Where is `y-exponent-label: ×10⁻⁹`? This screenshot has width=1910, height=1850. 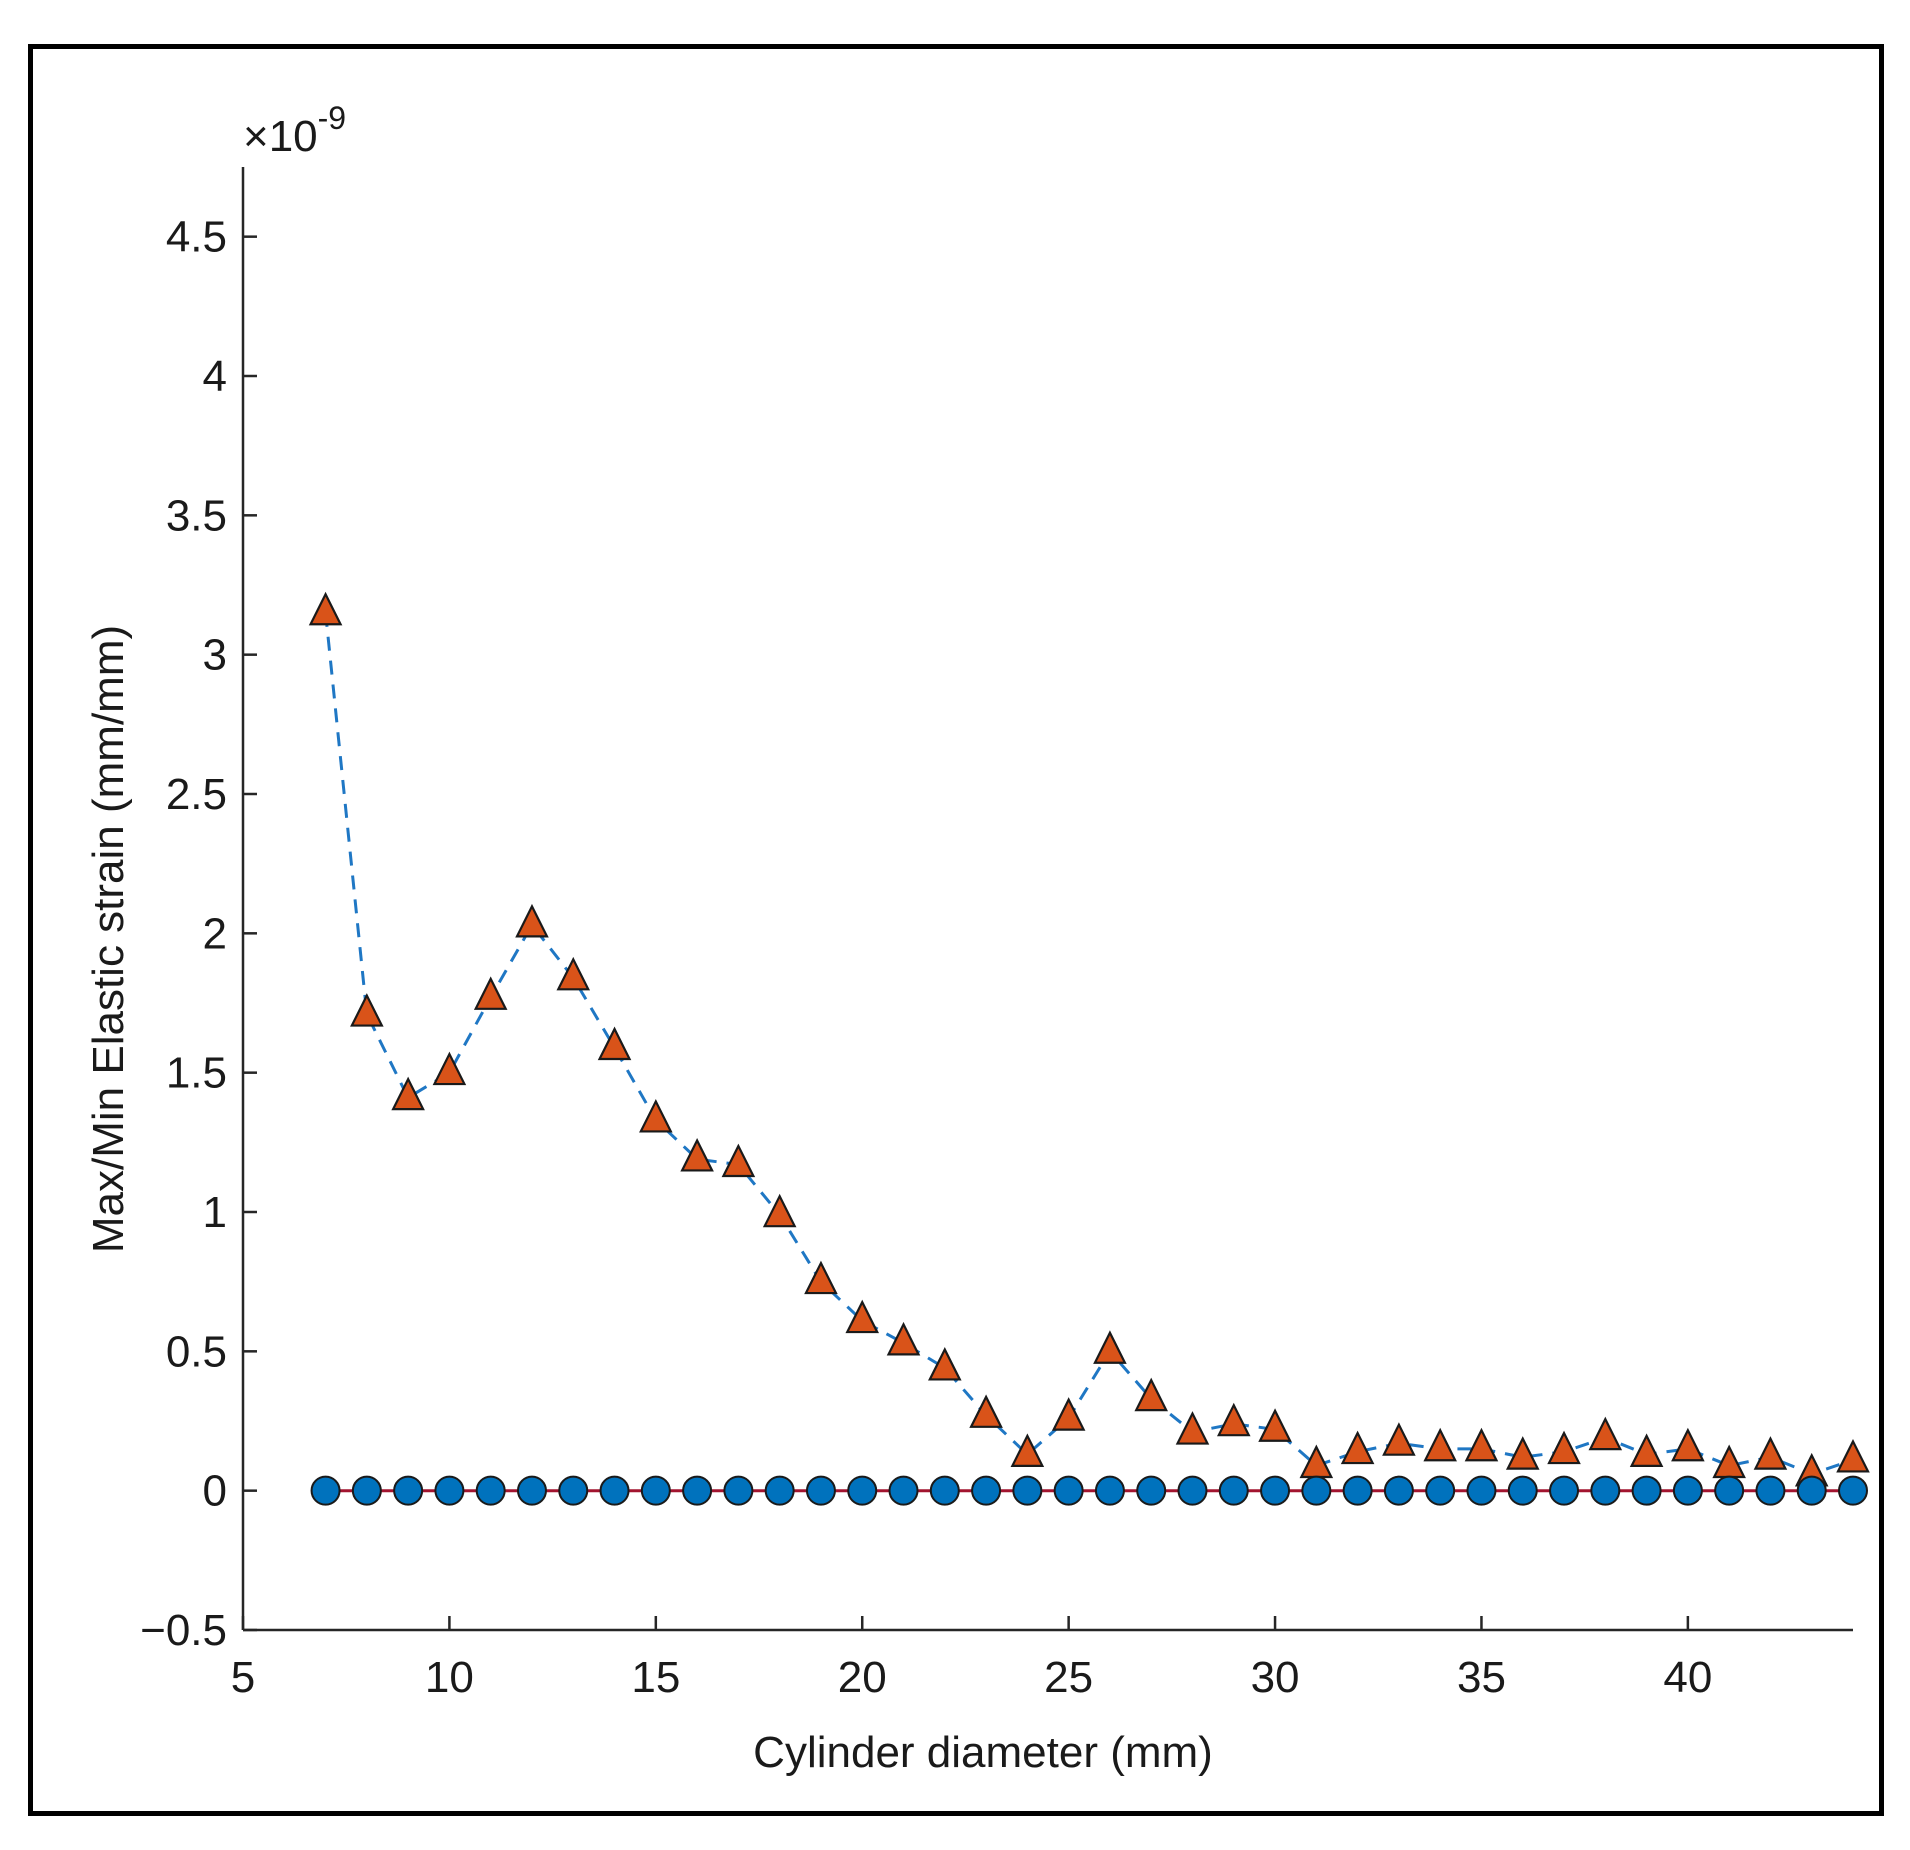
y-exponent-label: ×10⁻⁹ is located at coordinates (294, 130).